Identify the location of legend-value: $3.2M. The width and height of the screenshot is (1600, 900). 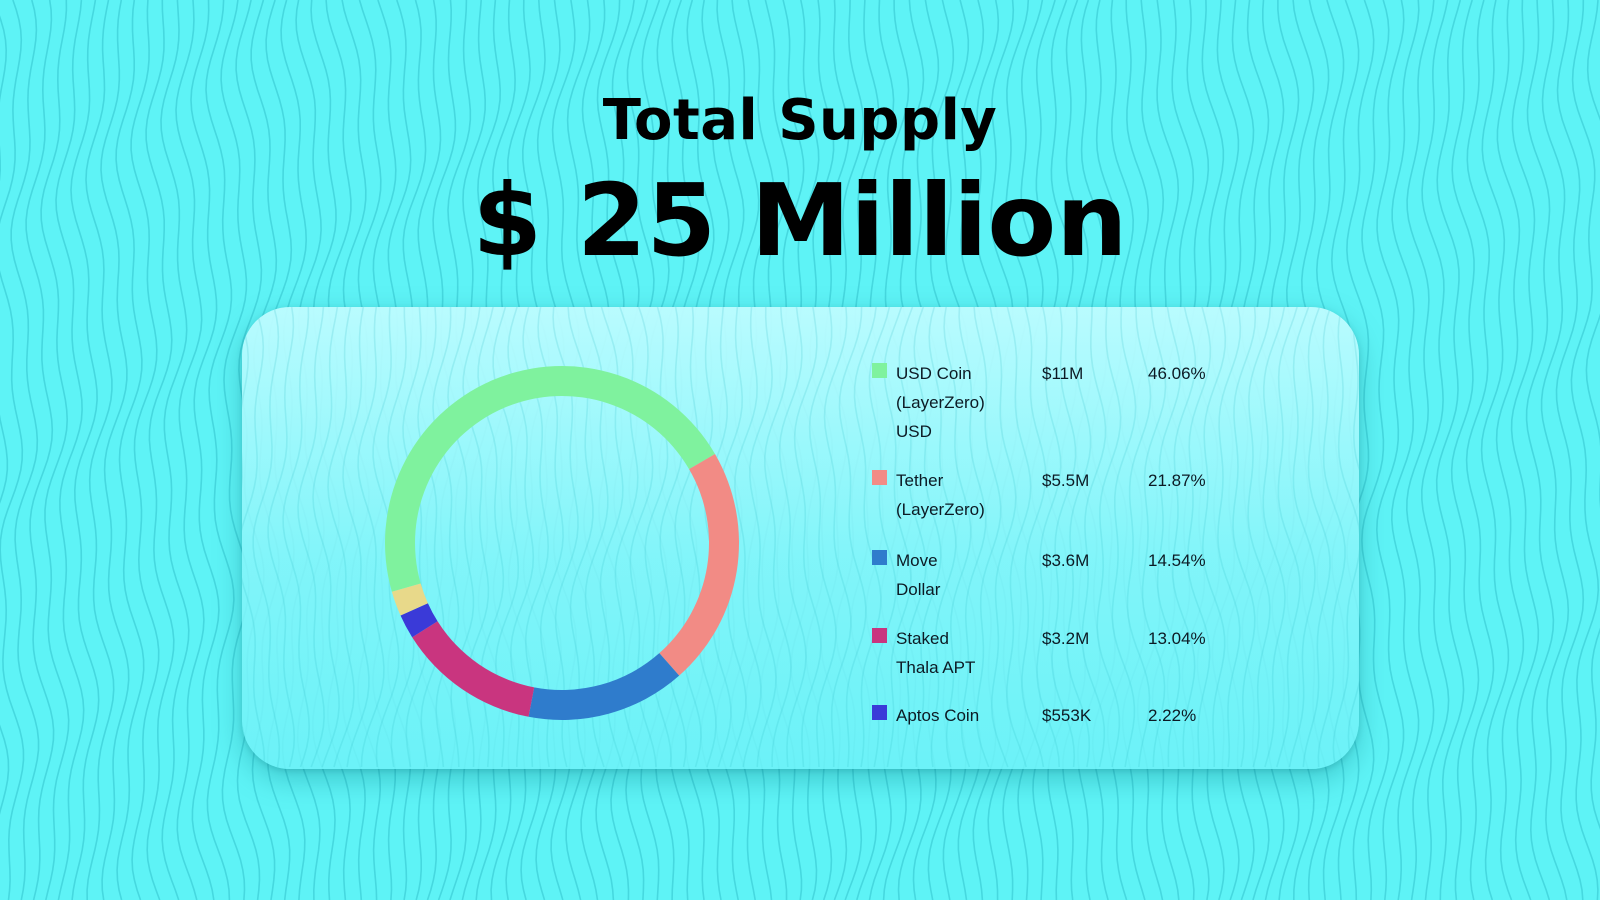
(1066, 638).